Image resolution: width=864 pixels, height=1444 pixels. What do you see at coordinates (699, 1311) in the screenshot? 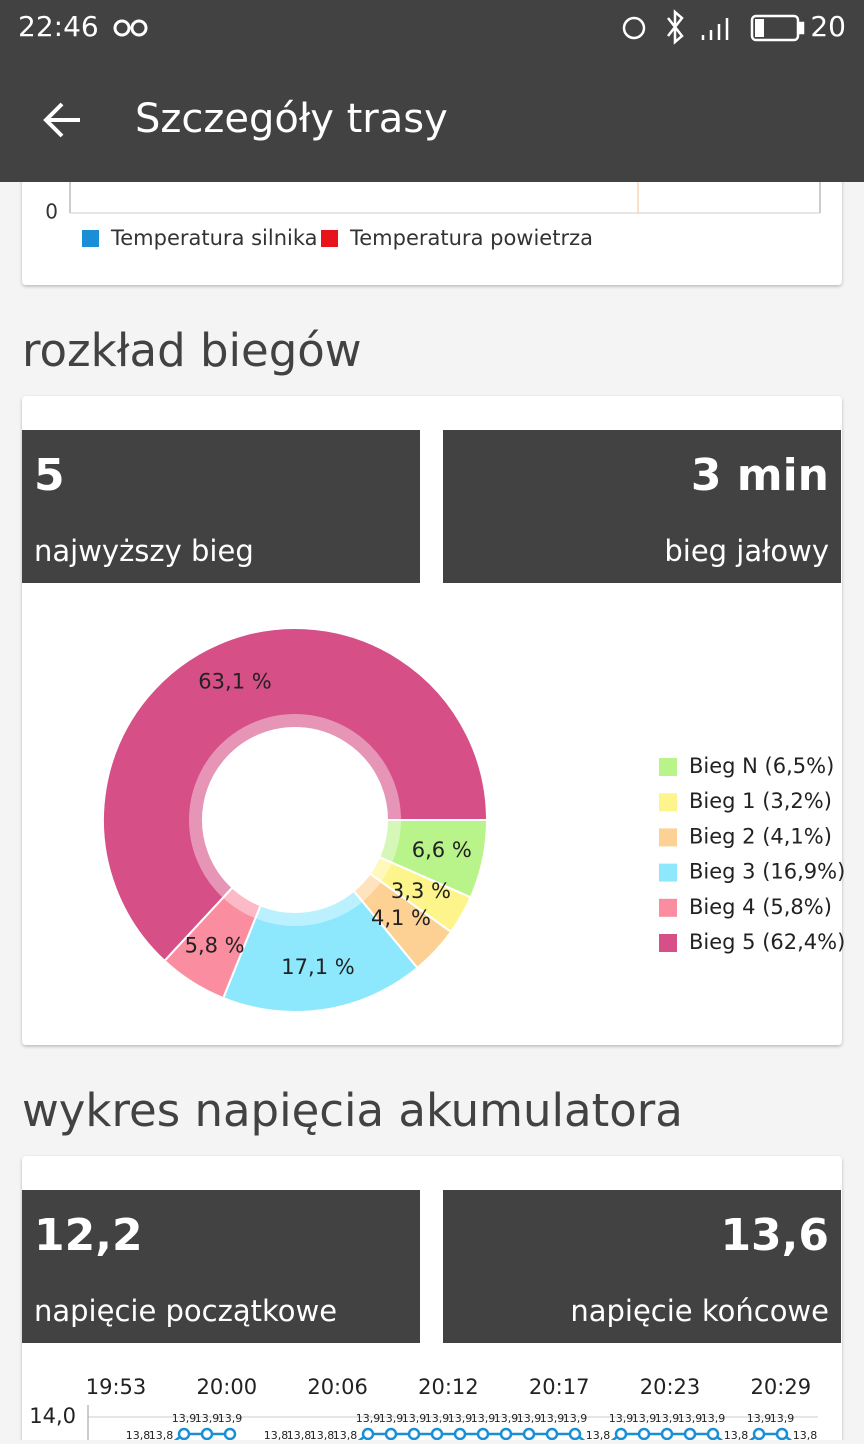
I see `stat-label: napięcie końcowe` at bounding box center [699, 1311].